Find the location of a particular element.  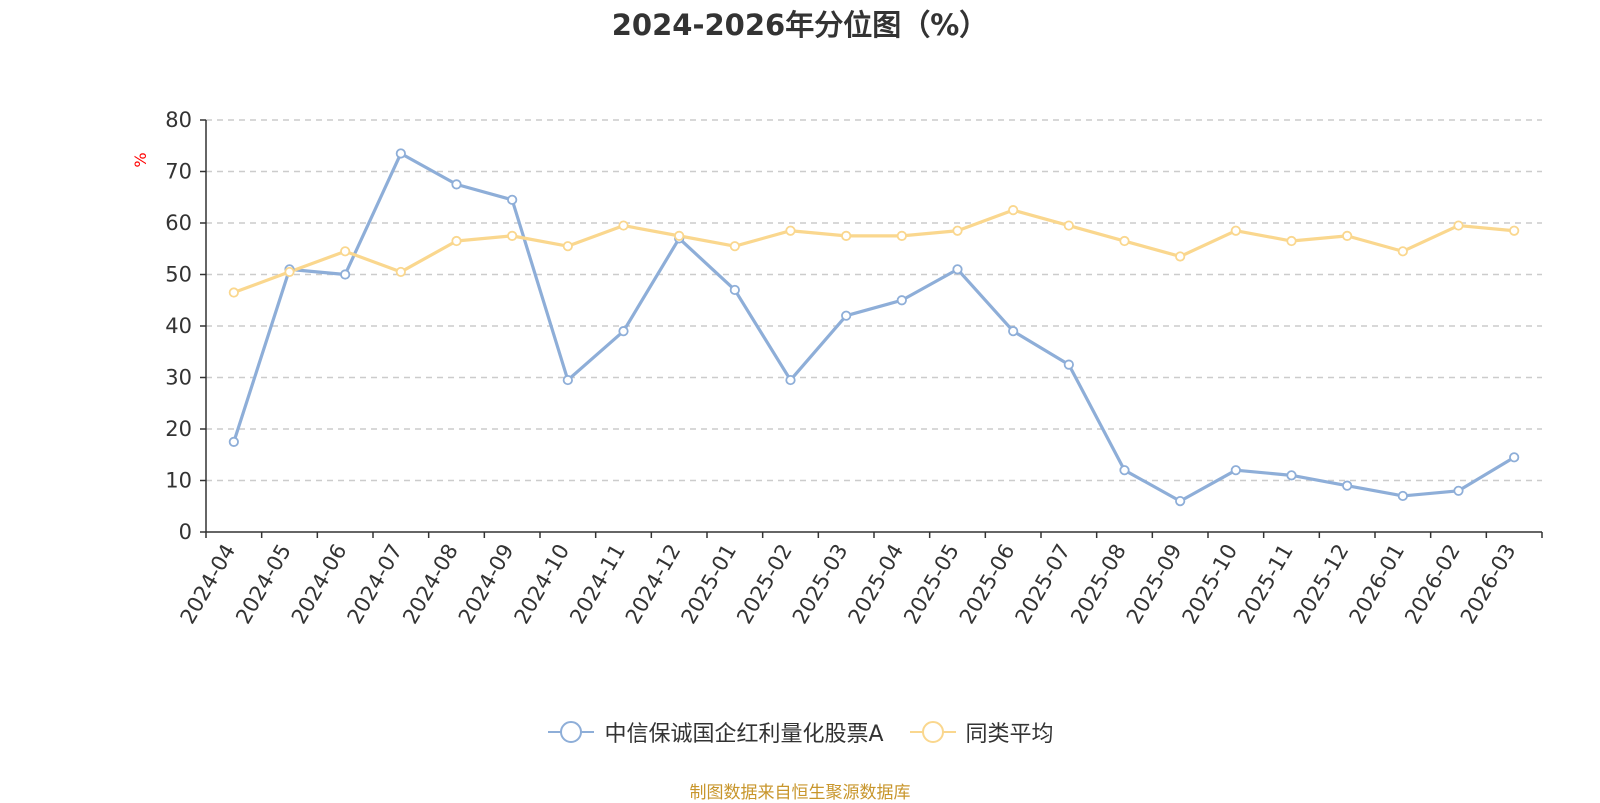

y-tick-label: 20 is located at coordinates (178, 429).